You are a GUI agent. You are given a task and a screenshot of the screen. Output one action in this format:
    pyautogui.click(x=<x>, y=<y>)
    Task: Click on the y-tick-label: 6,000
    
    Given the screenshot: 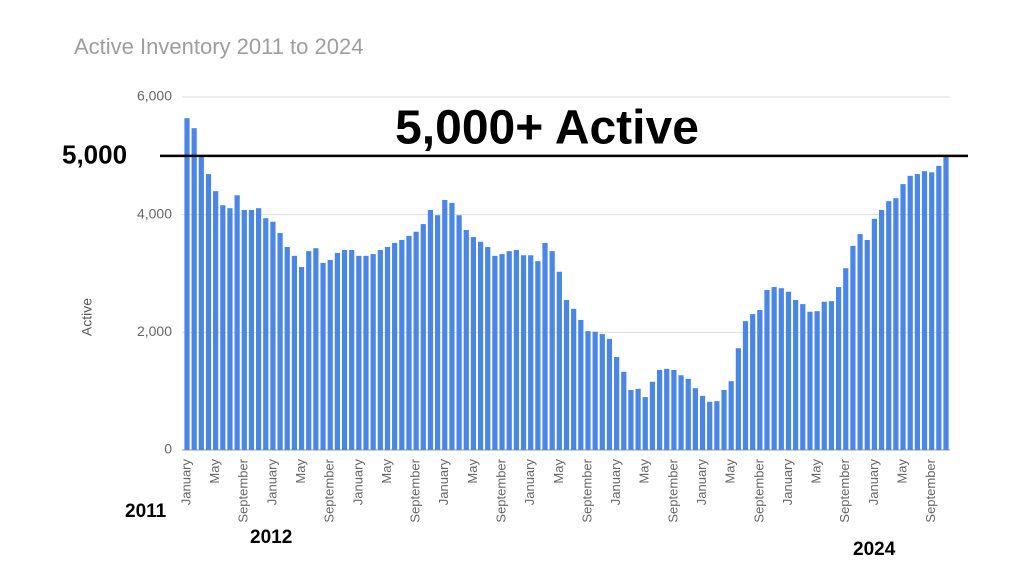 What is the action you would take?
    pyautogui.click(x=154, y=96)
    